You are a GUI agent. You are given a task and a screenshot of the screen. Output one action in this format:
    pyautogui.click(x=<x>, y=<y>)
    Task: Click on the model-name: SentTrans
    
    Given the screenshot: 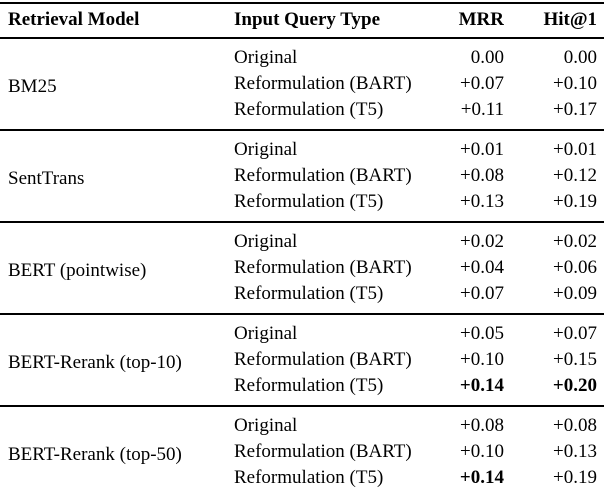 What is the action you would take?
    pyautogui.click(x=46, y=178)
    